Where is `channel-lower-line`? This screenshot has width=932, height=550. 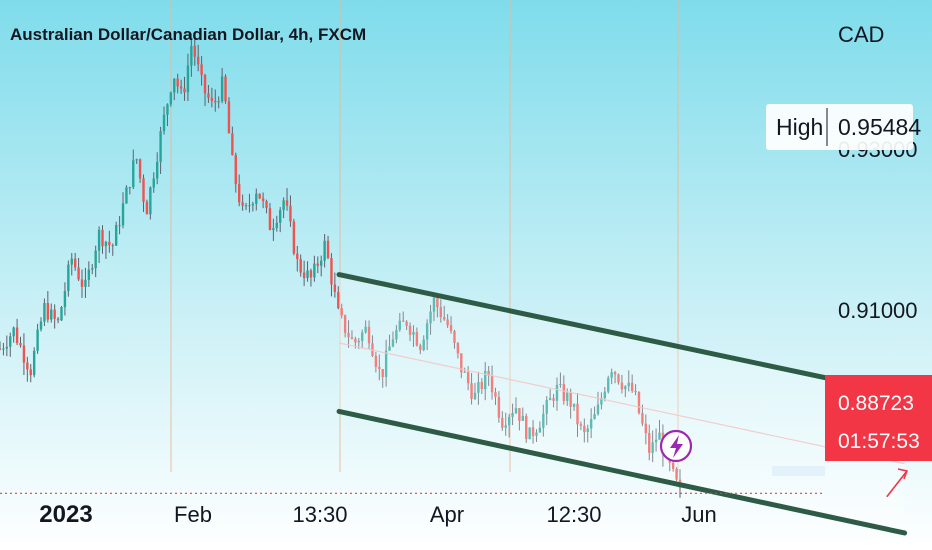 channel-lower-line is located at coordinates (622, 472).